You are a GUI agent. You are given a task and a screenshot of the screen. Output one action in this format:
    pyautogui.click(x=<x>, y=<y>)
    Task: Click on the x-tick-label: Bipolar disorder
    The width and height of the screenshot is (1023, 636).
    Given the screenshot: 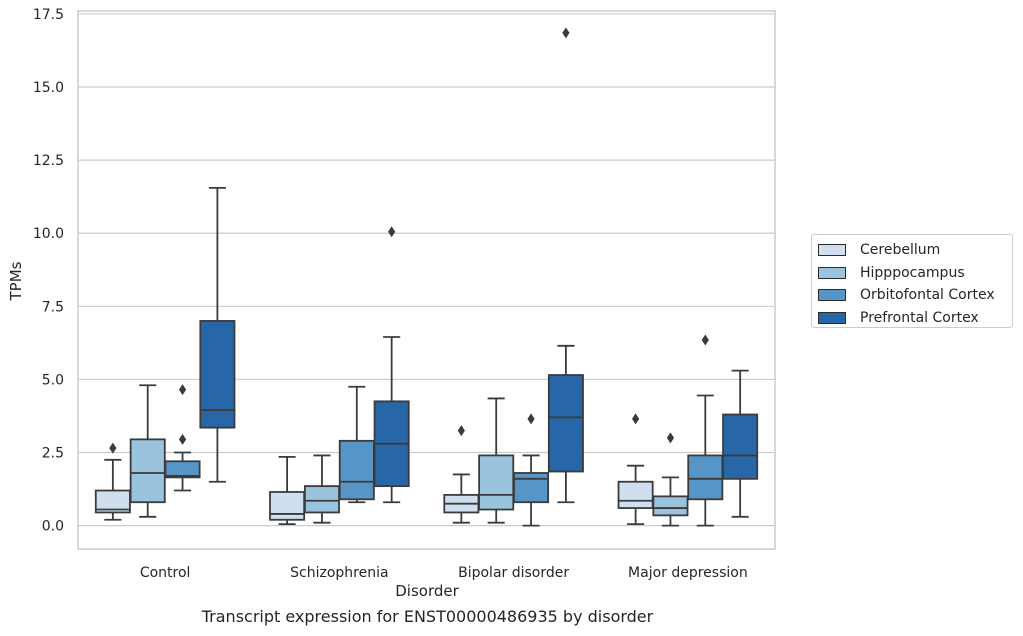 What is the action you would take?
    pyautogui.click(x=513, y=573)
    